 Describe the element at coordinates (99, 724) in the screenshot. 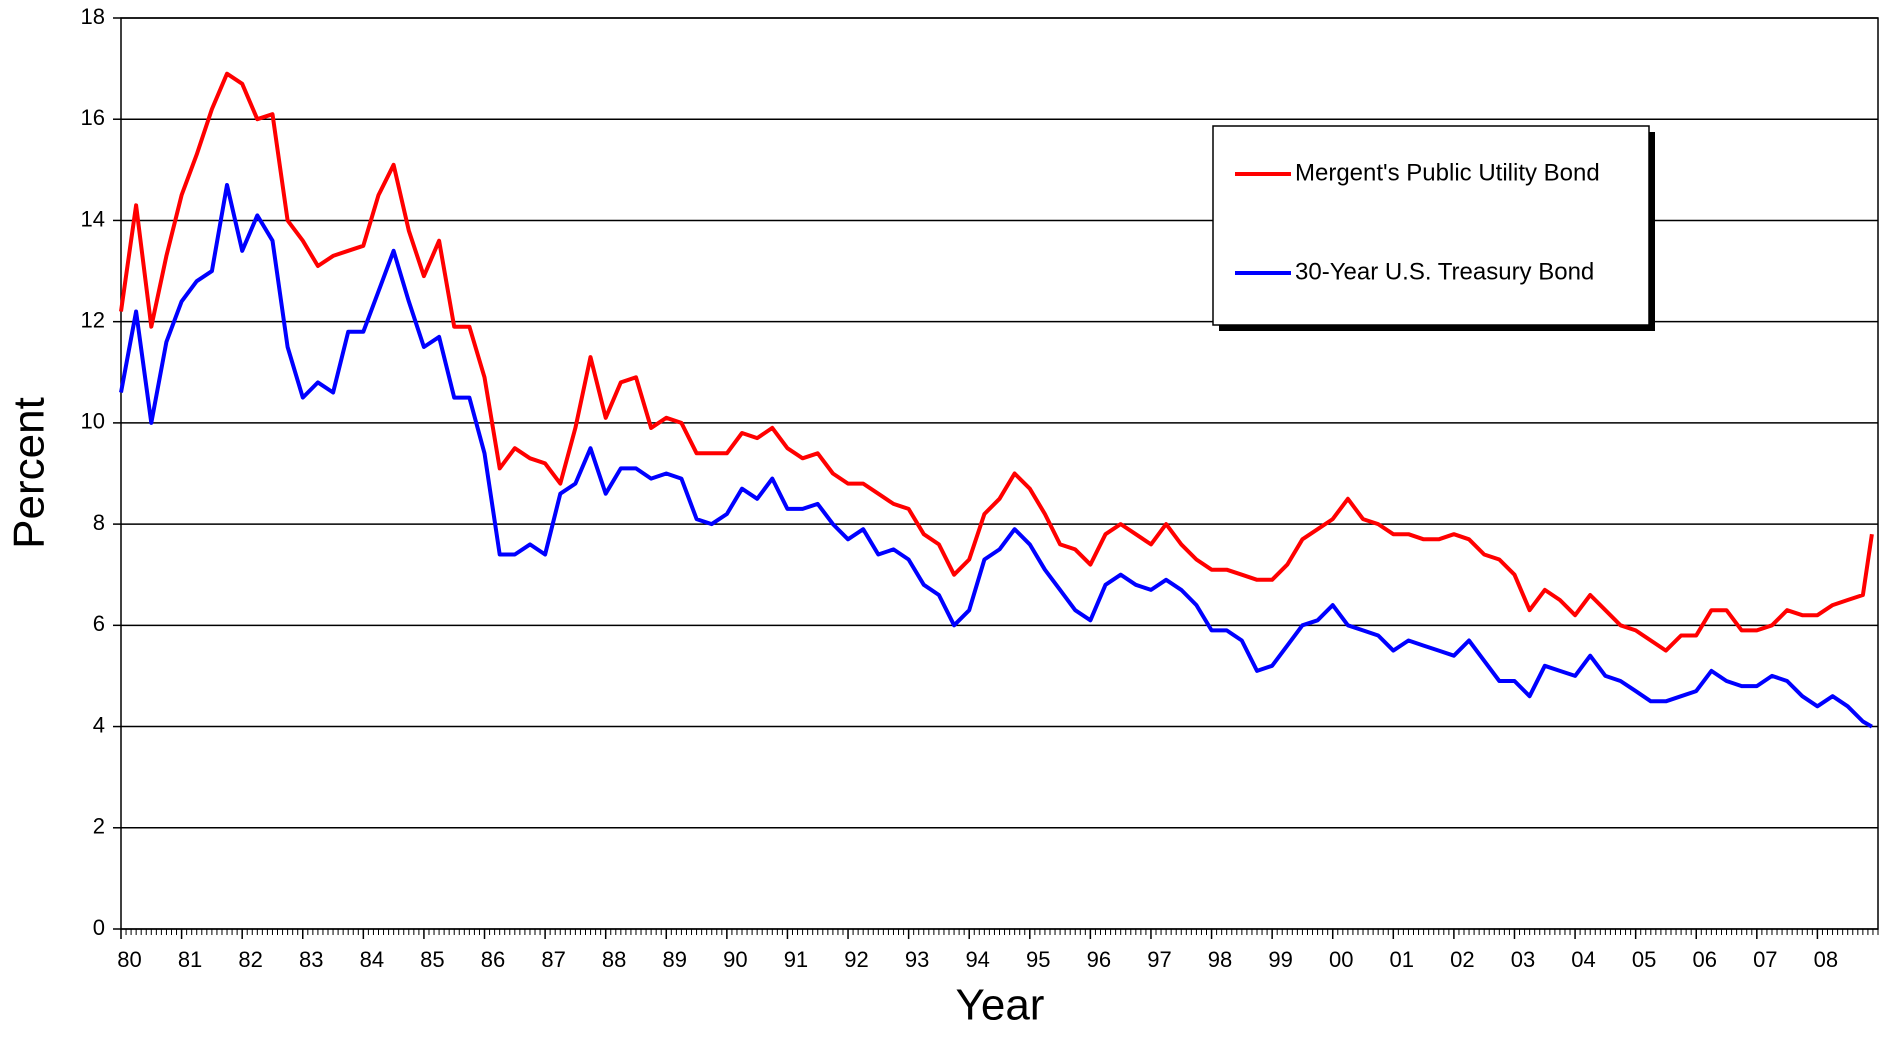

I see `y-tick-label: 4` at that location.